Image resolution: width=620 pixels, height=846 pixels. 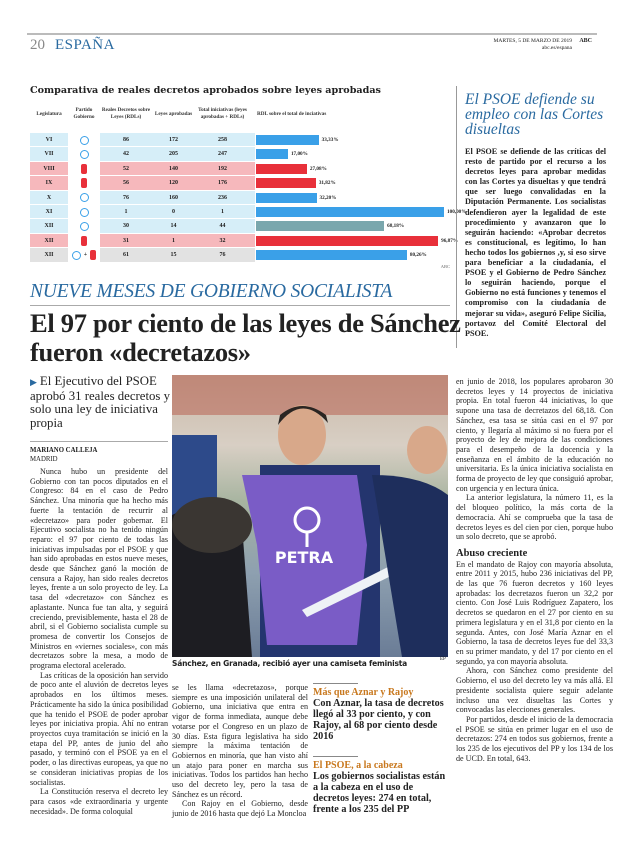 I want to click on photo-illustration: PETRA, so click(x=310, y=516).